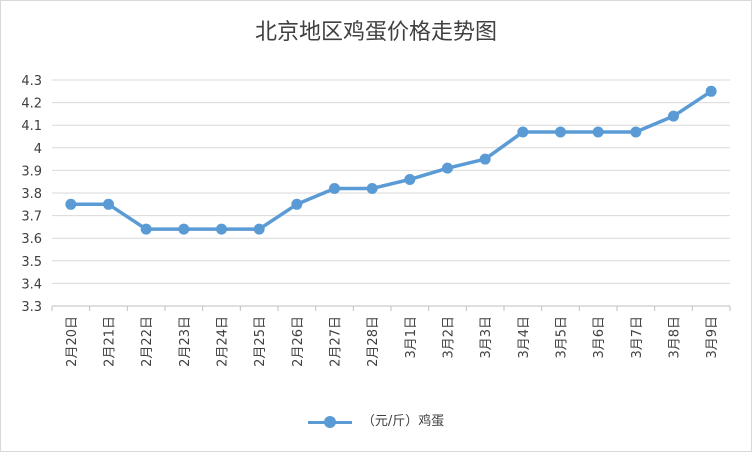  What do you see at coordinates (411, 337) in the screenshot?
I see `x-tick-label: 3月1日` at bounding box center [411, 337].